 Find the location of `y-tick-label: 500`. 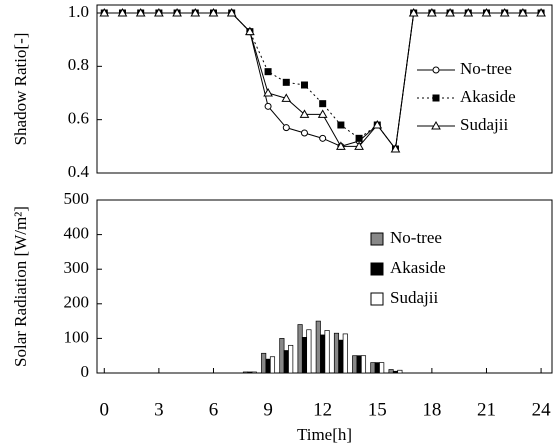

y-tick-label: 500 is located at coordinates (77, 198).